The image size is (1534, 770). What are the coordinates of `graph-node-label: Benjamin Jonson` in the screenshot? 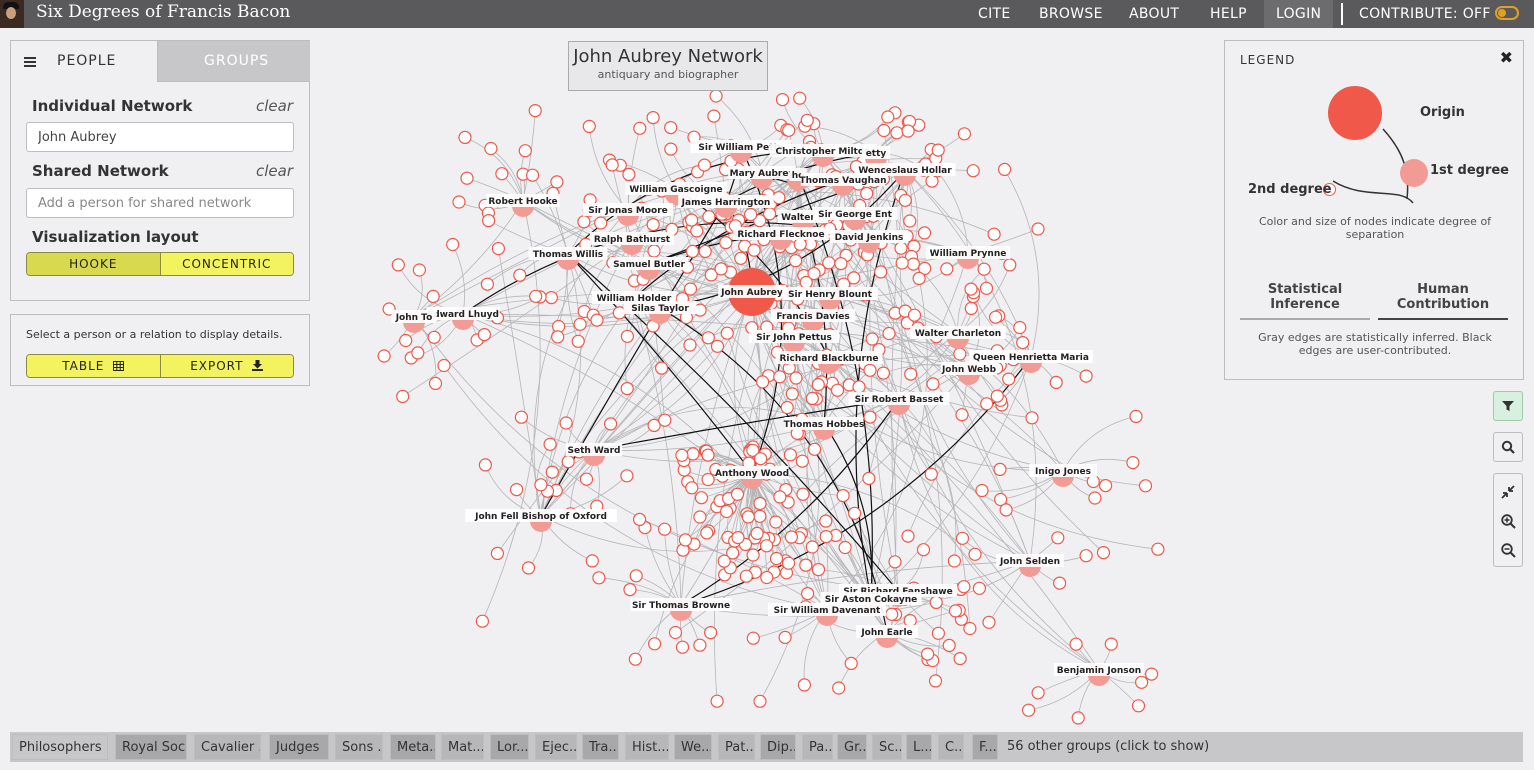 It's located at (1099, 671).